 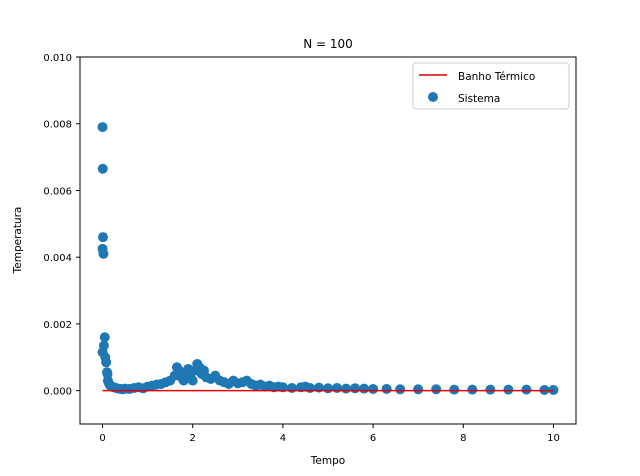 I want to click on x-tick-label: 2, so click(x=193, y=438).